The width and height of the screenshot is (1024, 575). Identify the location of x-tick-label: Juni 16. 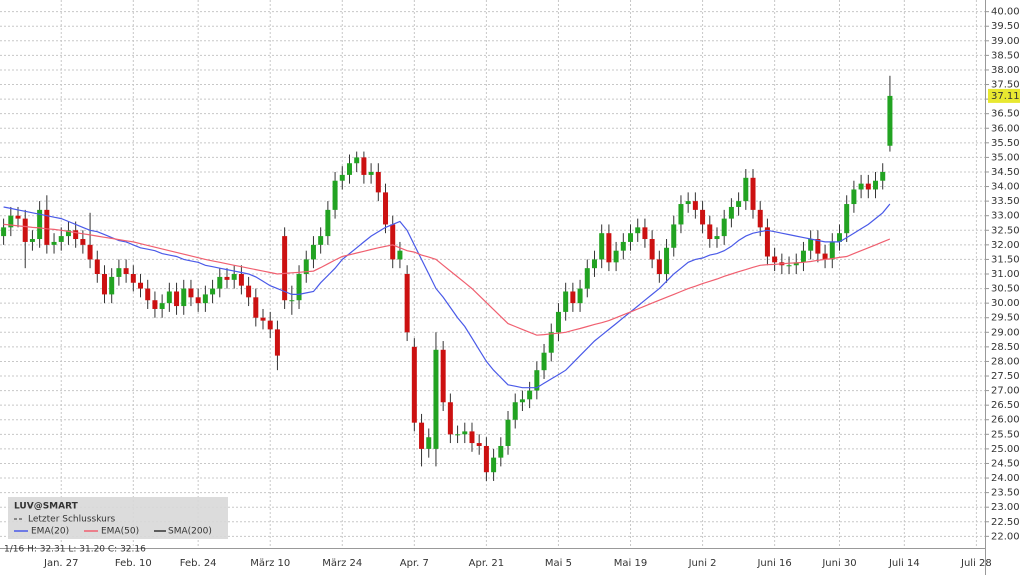
(773, 563).